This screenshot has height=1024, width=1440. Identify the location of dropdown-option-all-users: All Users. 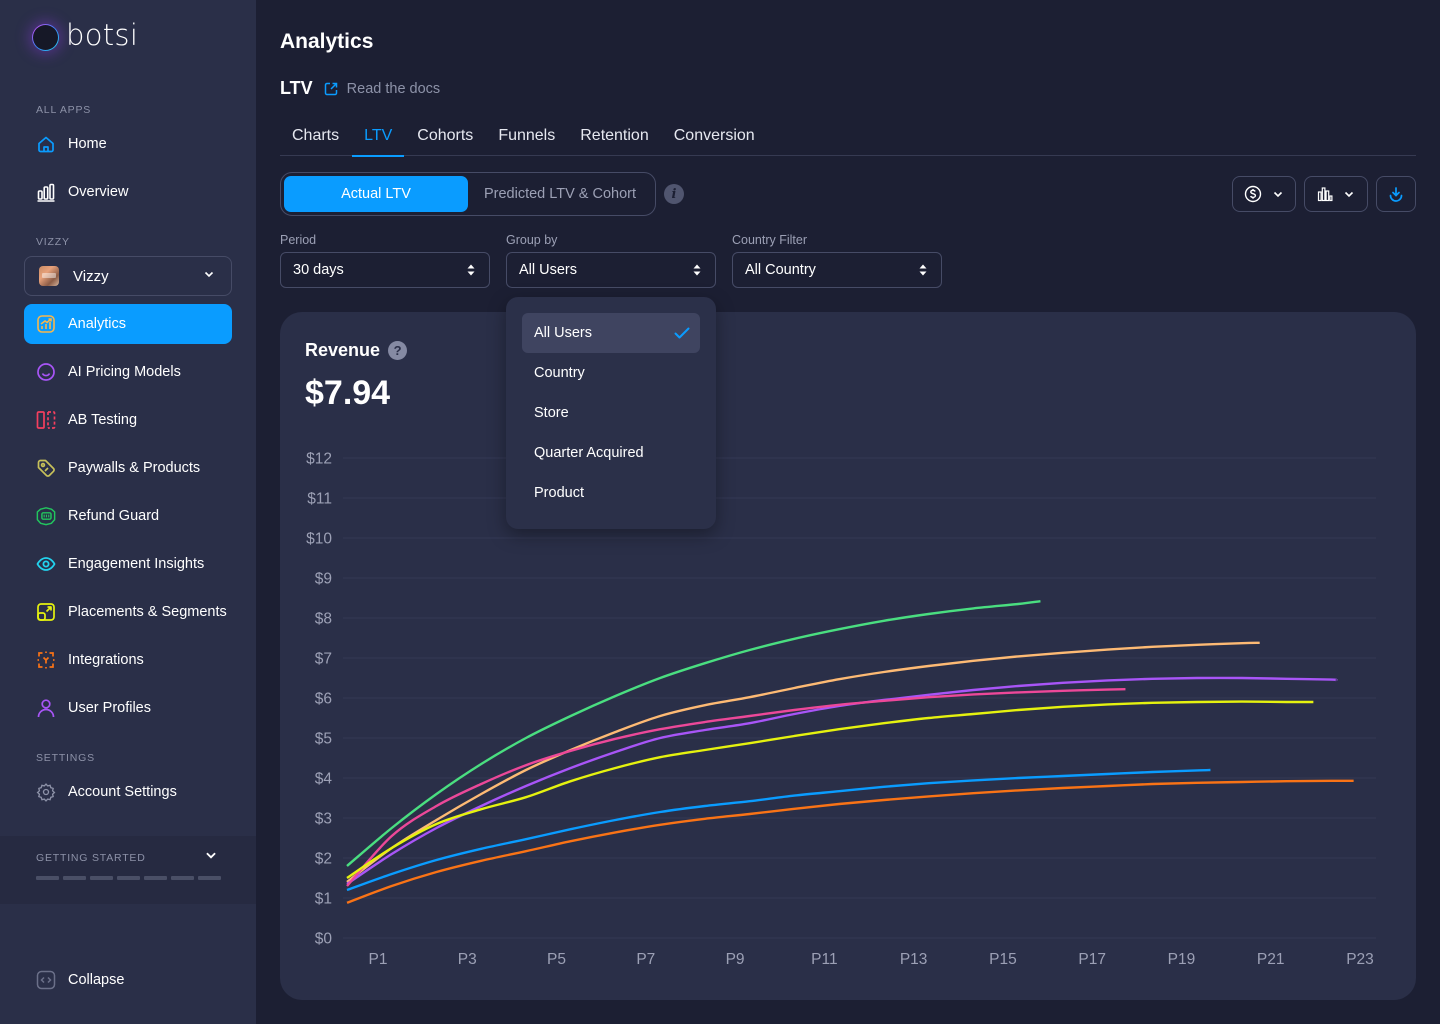
(611, 333).